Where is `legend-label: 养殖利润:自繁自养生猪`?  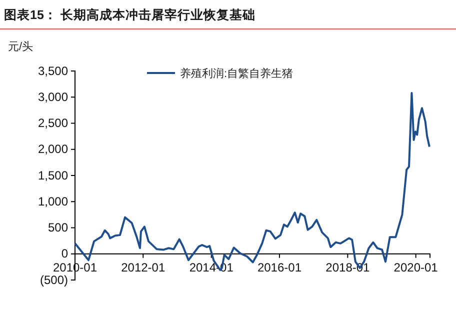
legend-label: 养殖利润:自繁自养生猪 is located at coordinates (237, 73).